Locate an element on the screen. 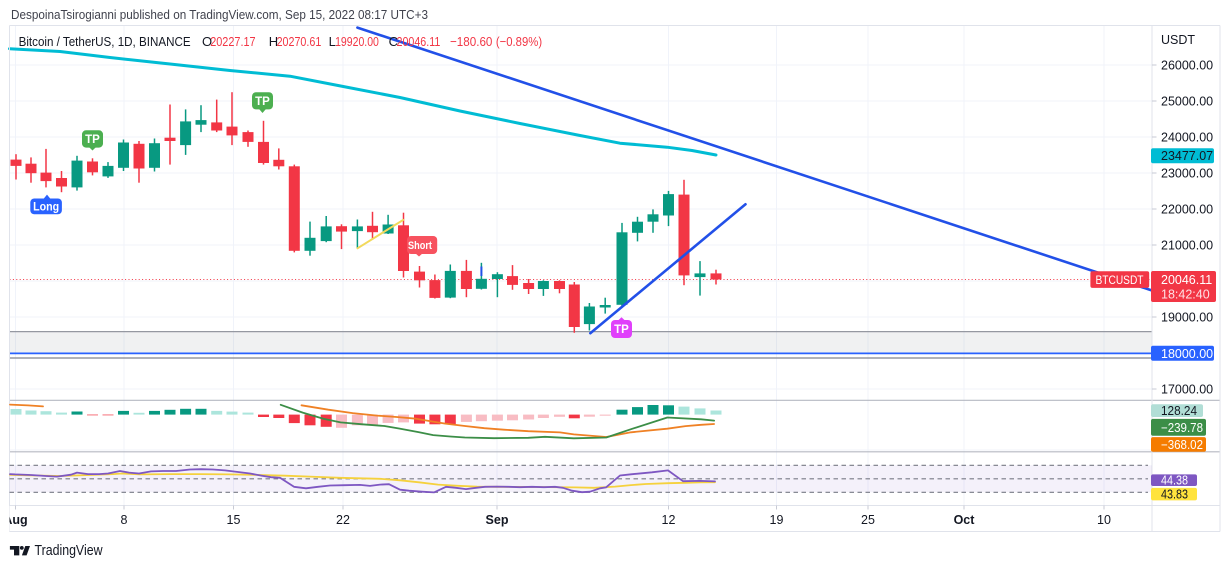  svg-text: L is located at coordinates (332, 41).